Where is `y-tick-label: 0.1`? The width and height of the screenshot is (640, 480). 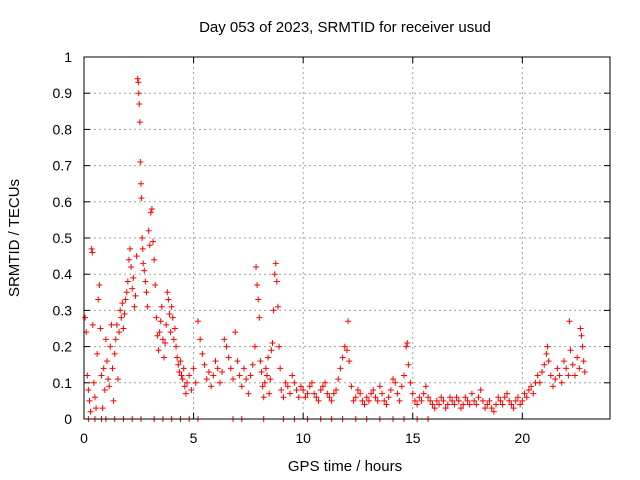
y-tick-label: 0.1 is located at coordinates (63, 383).